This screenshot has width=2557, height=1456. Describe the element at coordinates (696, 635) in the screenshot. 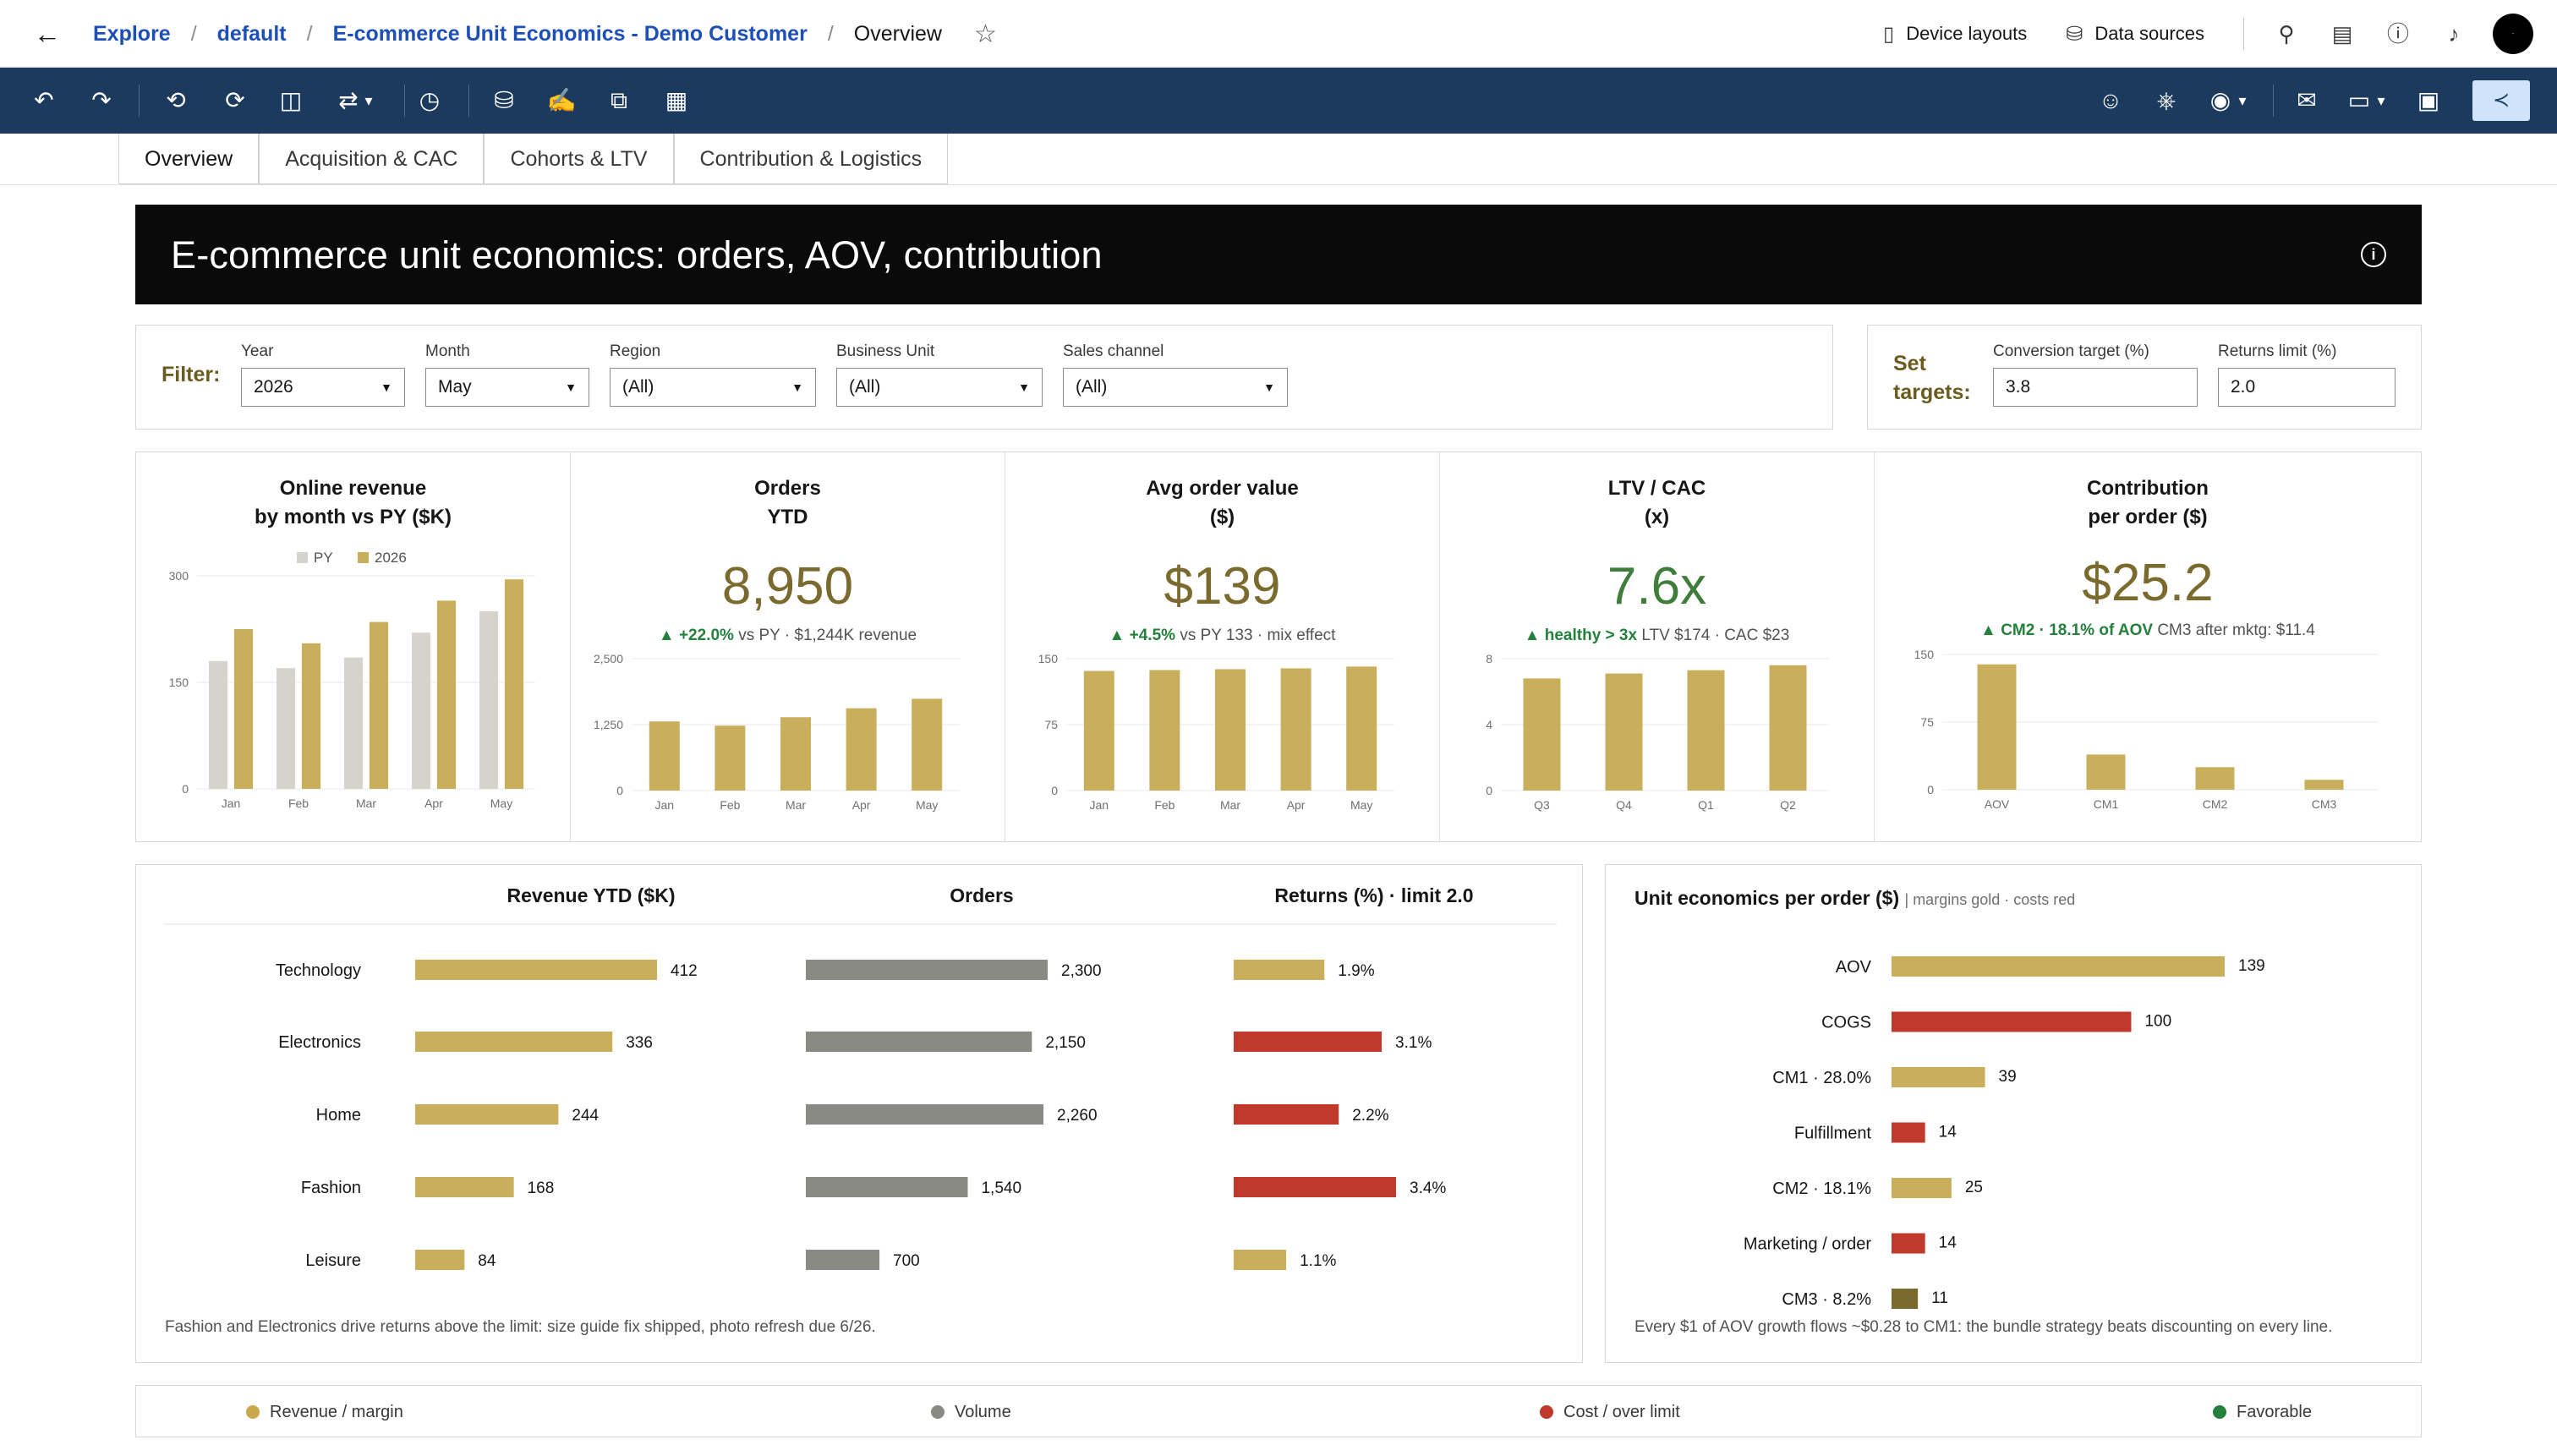

I see `kpi-delta-value: ▲ +22.0%` at that location.